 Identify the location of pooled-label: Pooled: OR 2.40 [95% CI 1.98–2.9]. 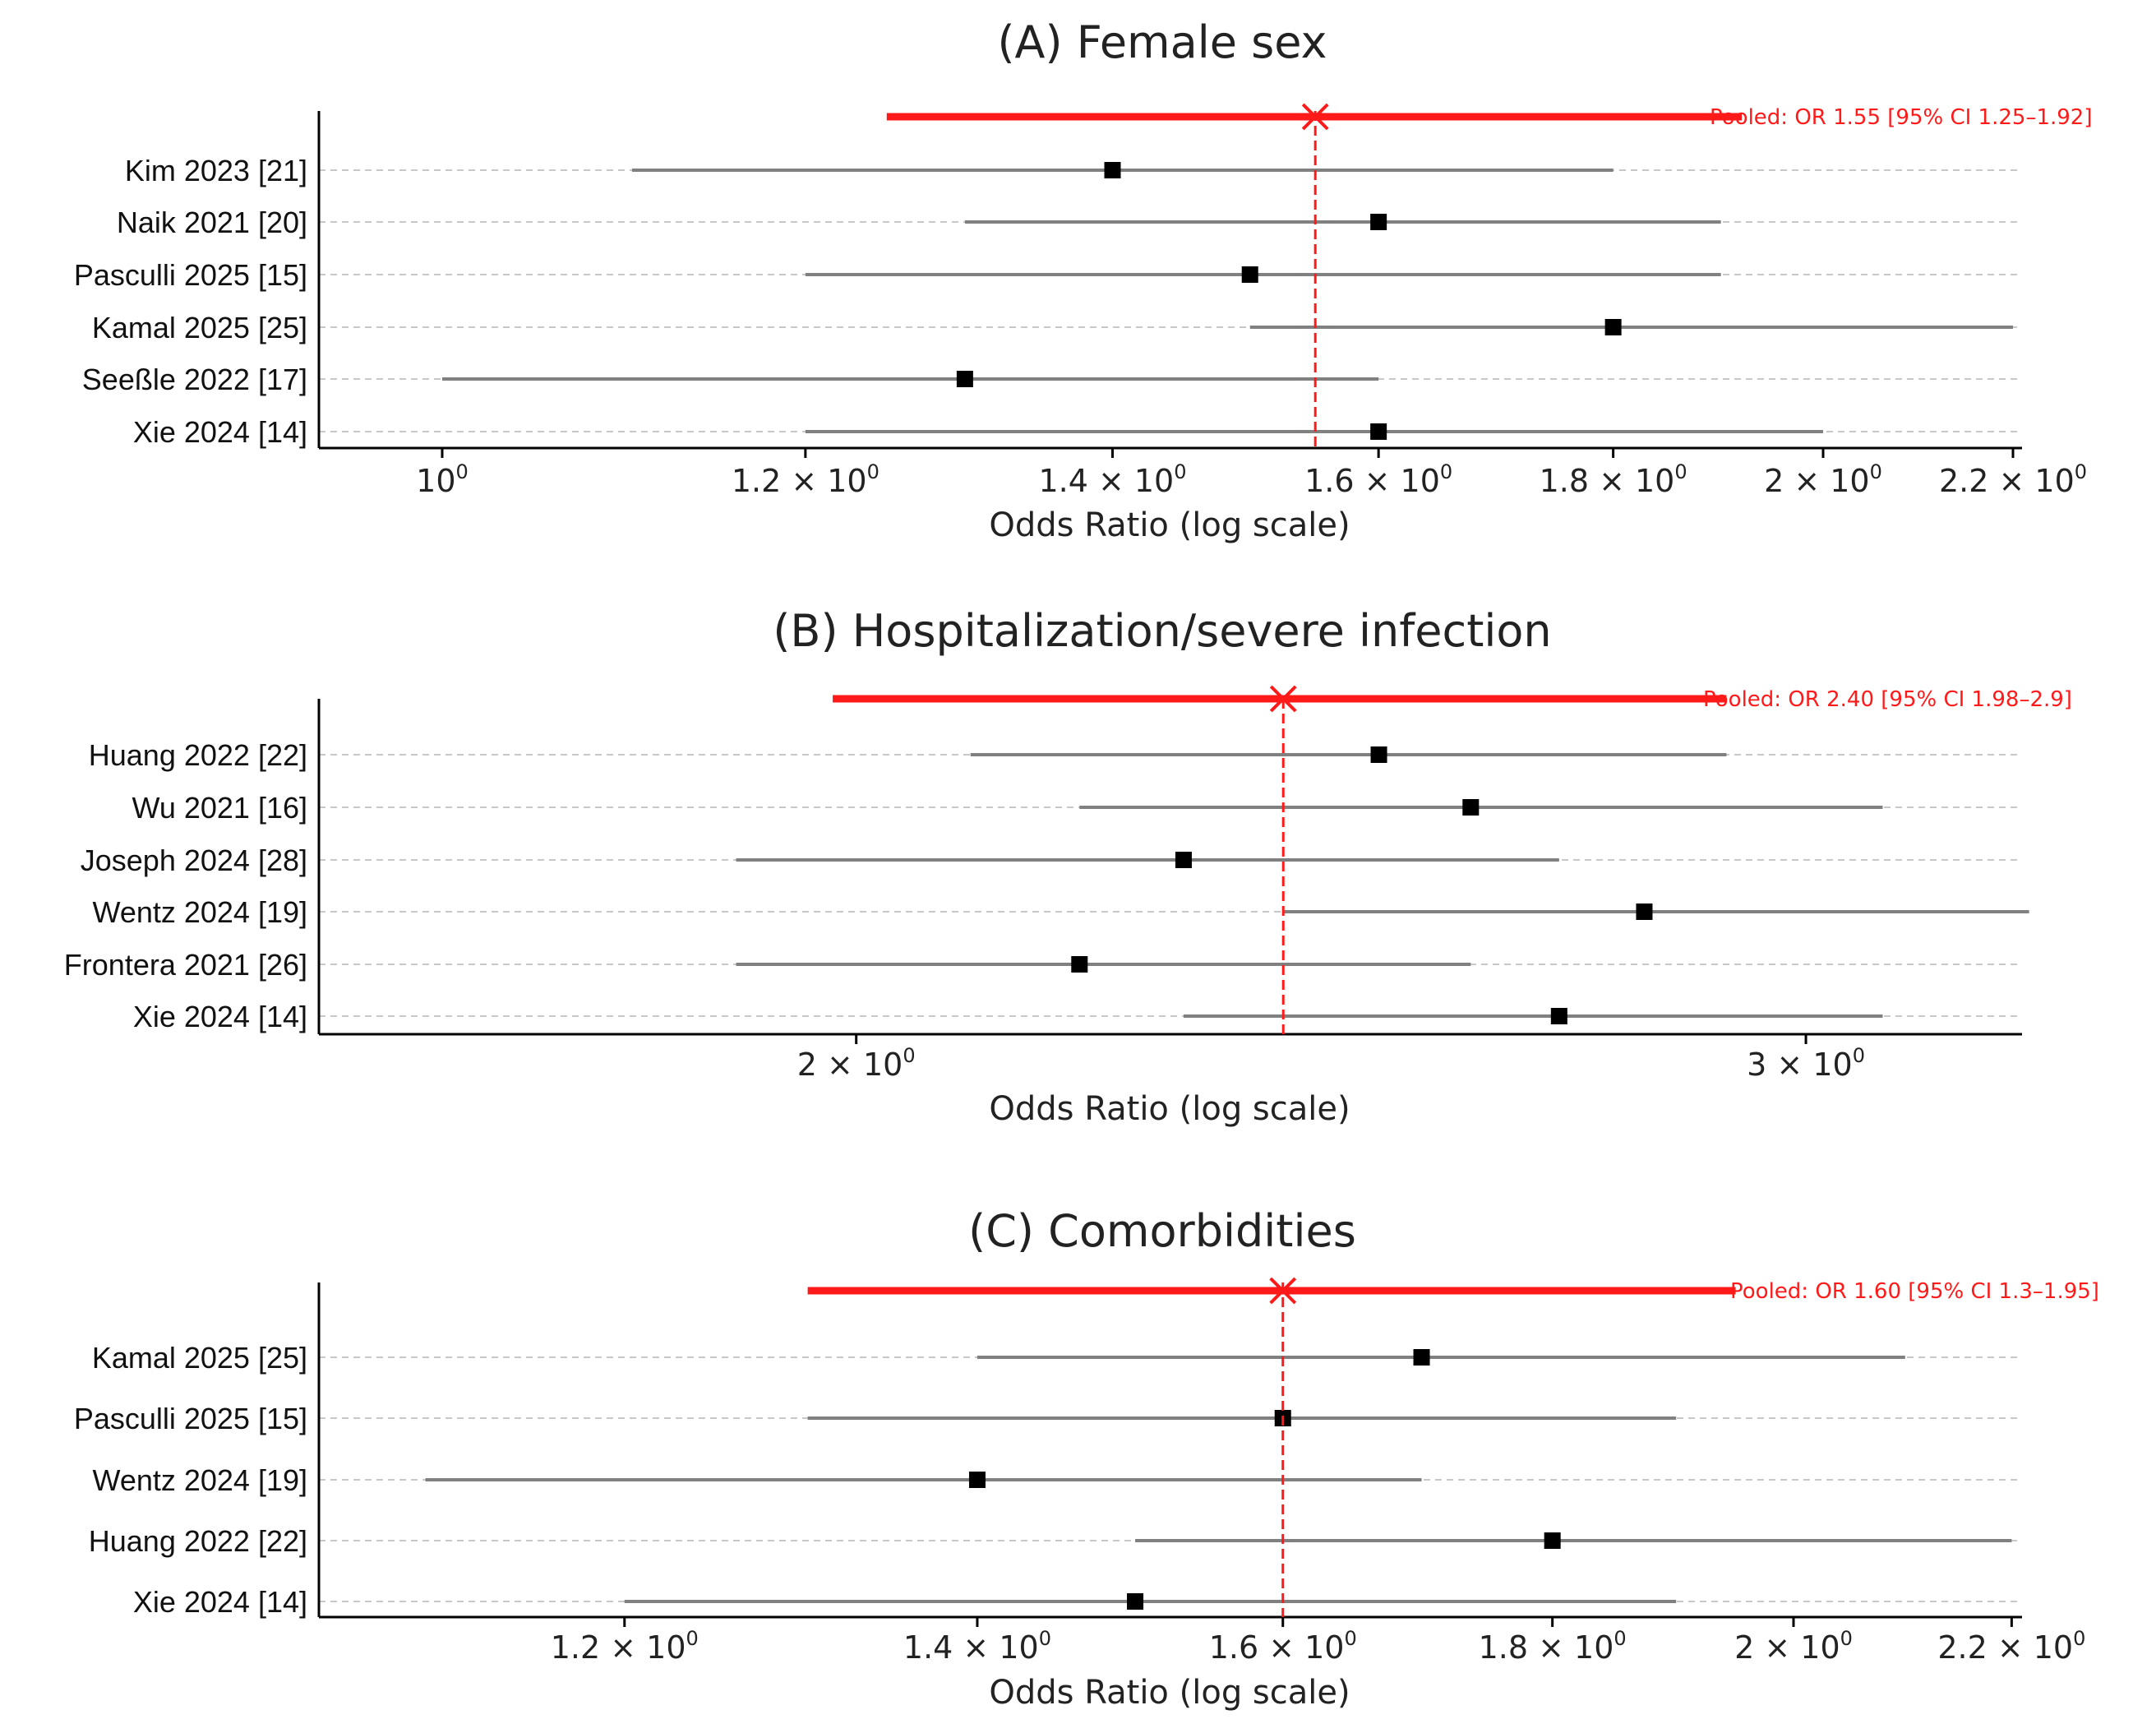
(1887, 700).